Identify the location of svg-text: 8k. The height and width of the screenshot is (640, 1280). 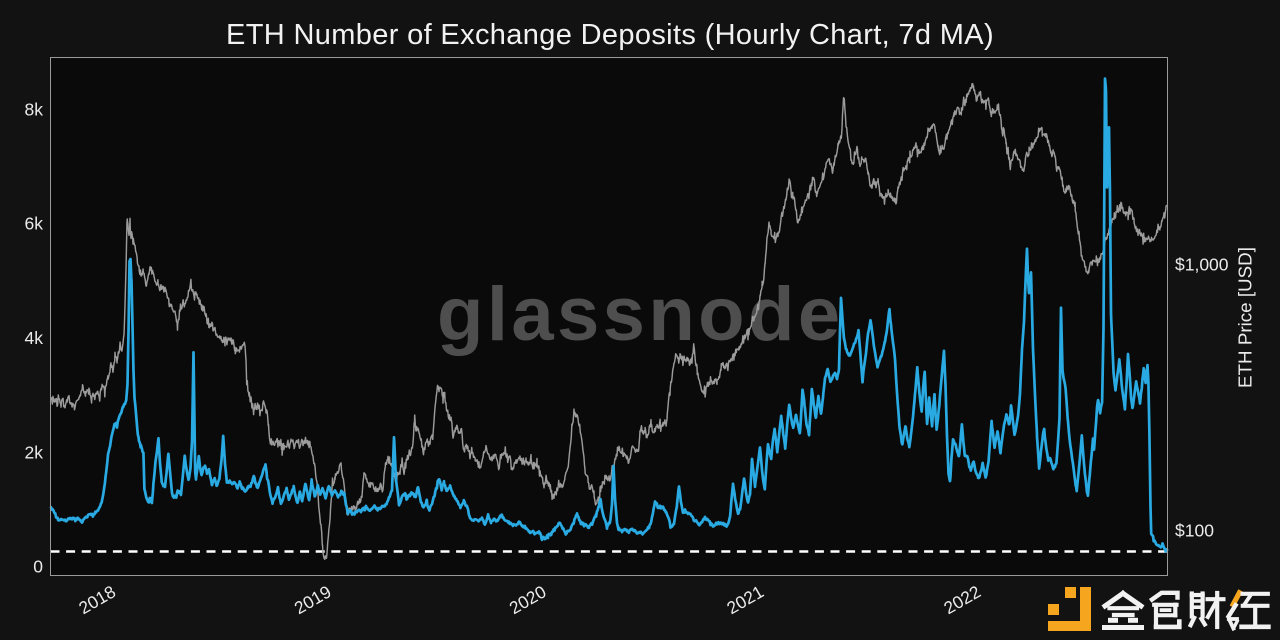
(34, 109).